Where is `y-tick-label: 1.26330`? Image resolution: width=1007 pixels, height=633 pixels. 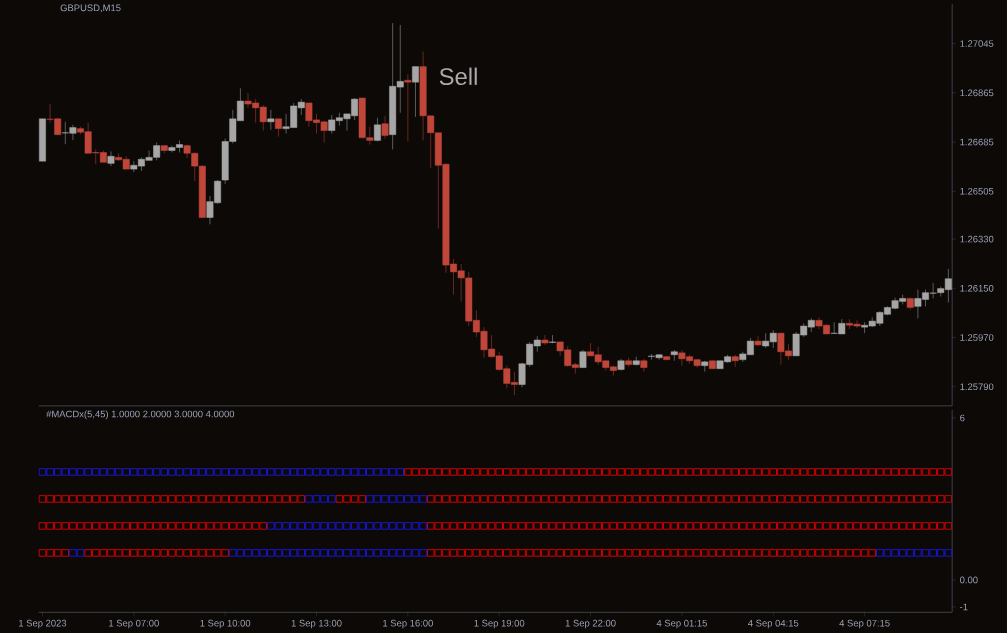 y-tick-label: 1.26330 is located at coordinates (977, 239).